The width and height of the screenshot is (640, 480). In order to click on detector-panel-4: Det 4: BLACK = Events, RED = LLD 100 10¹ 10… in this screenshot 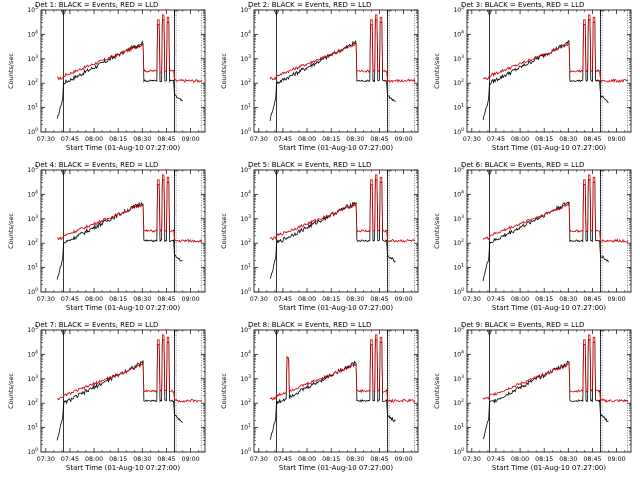, I will do `click(106, 240)`.